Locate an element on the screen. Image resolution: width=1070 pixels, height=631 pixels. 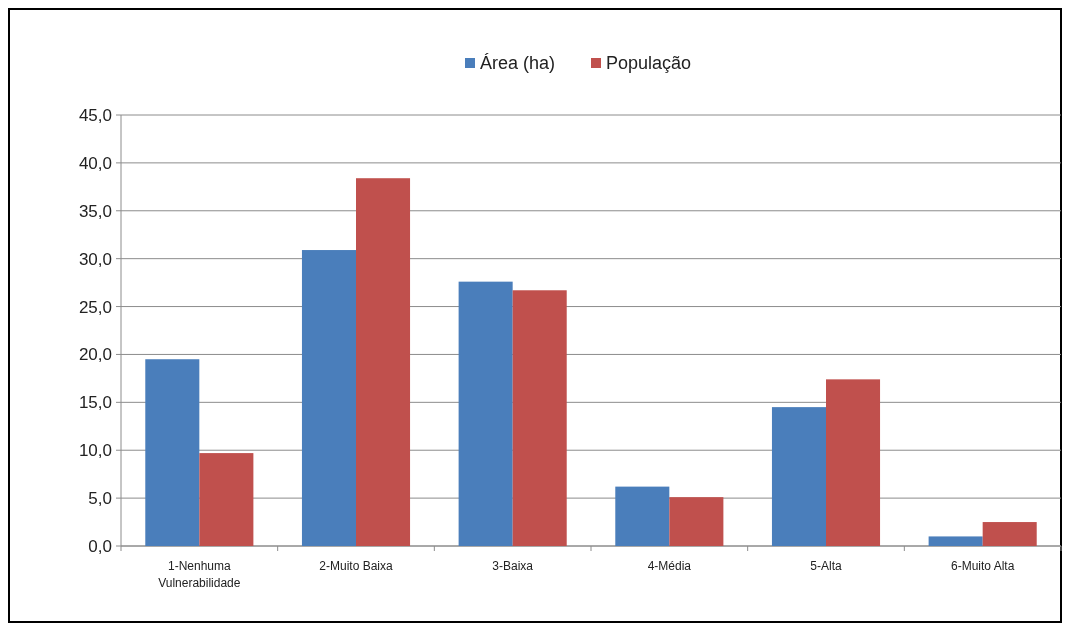
x-tick-label: 3-Baixa is located at coordinates (513, 566).